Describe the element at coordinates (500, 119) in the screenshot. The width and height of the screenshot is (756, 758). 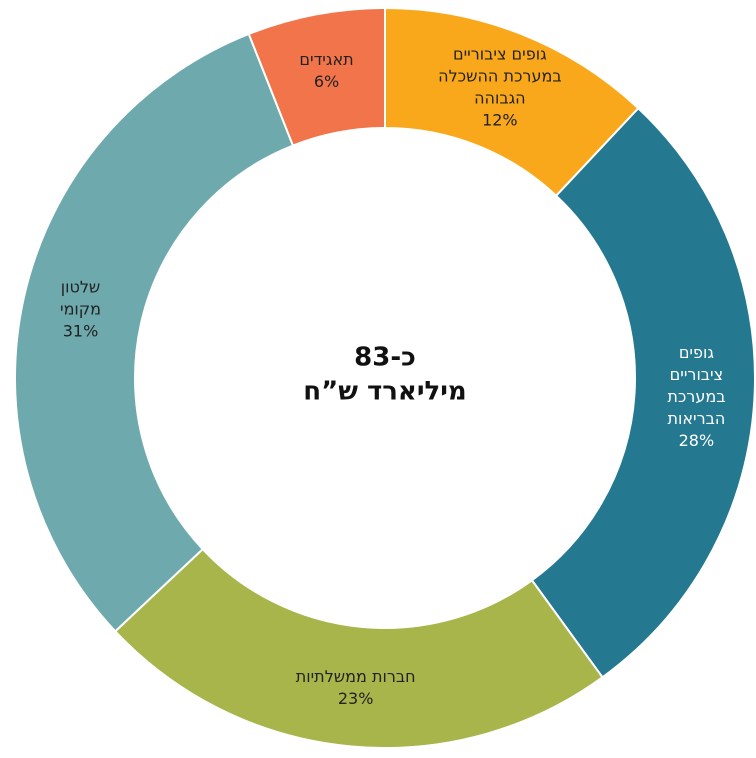
I see `value-label: 12%` at that location.